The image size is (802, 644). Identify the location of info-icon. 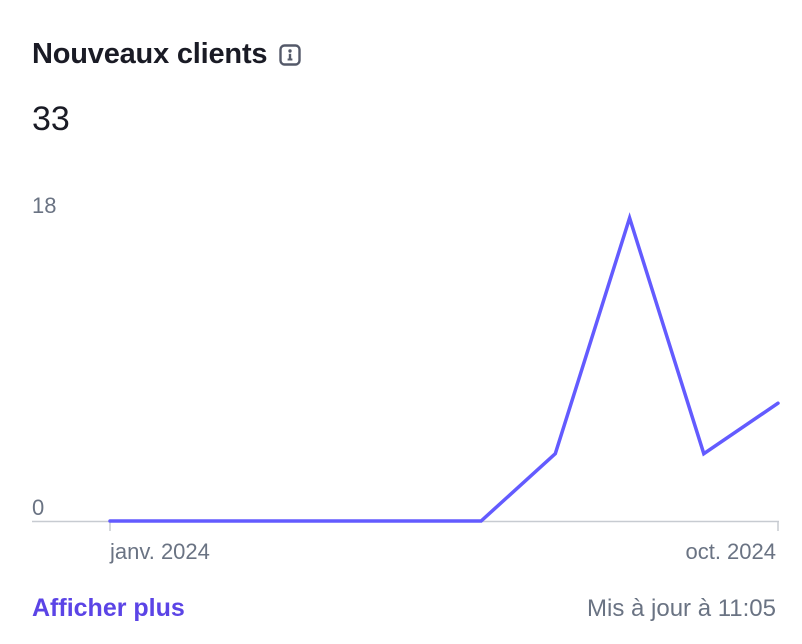
(290, 54).